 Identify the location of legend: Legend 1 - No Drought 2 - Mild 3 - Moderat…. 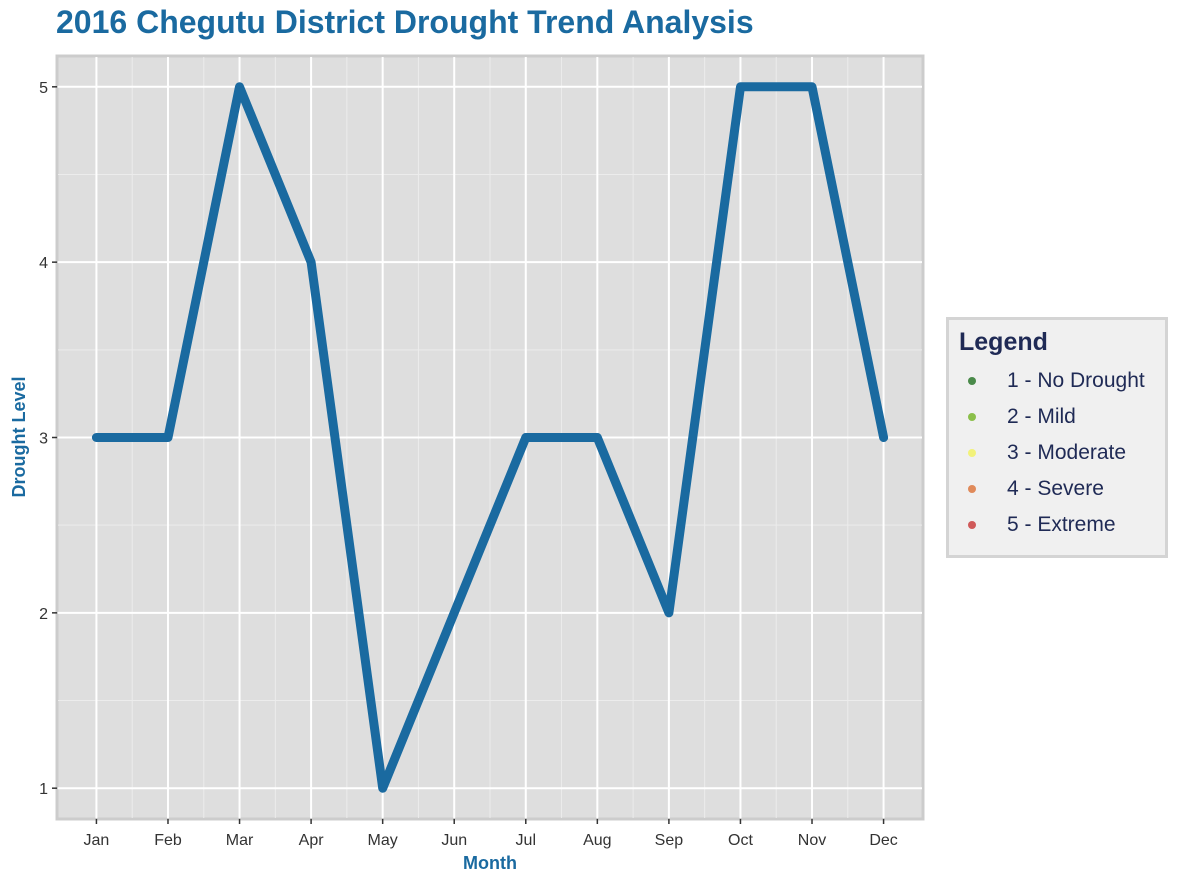
(1057, 437).